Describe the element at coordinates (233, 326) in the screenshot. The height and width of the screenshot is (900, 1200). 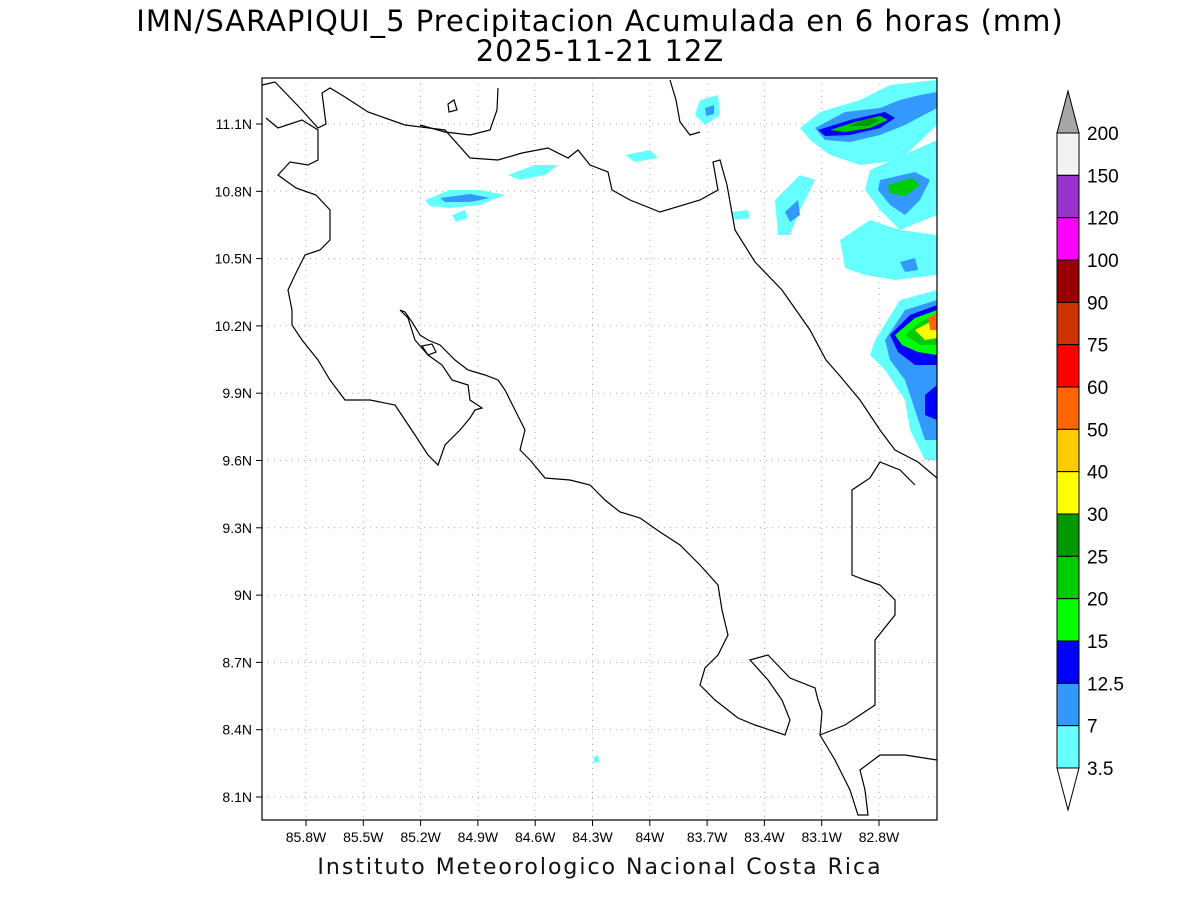
I see `lat-tick-label: 10.2N` at that location.